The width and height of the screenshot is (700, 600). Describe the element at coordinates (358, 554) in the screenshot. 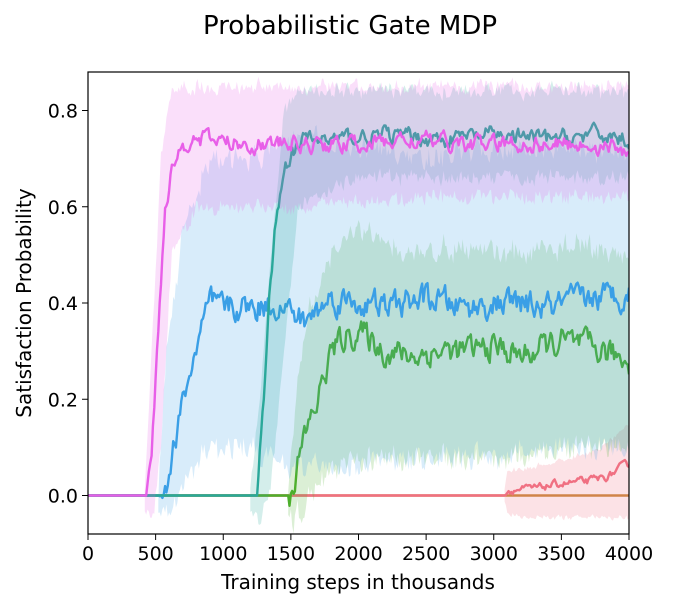

I see `x-tick-label: 2000` at that location.